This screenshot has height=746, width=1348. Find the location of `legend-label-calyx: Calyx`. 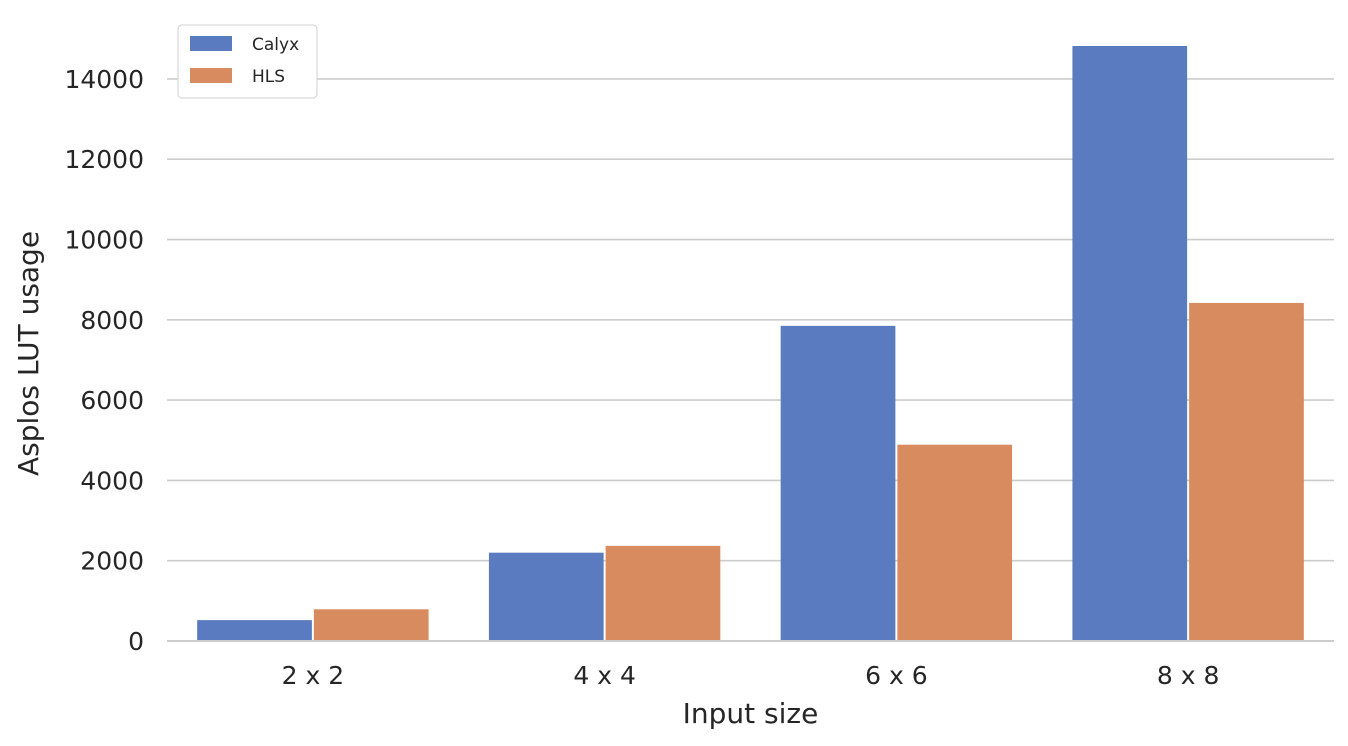

legend-label-calyx: Calyx is located at coordinates (275, 45).